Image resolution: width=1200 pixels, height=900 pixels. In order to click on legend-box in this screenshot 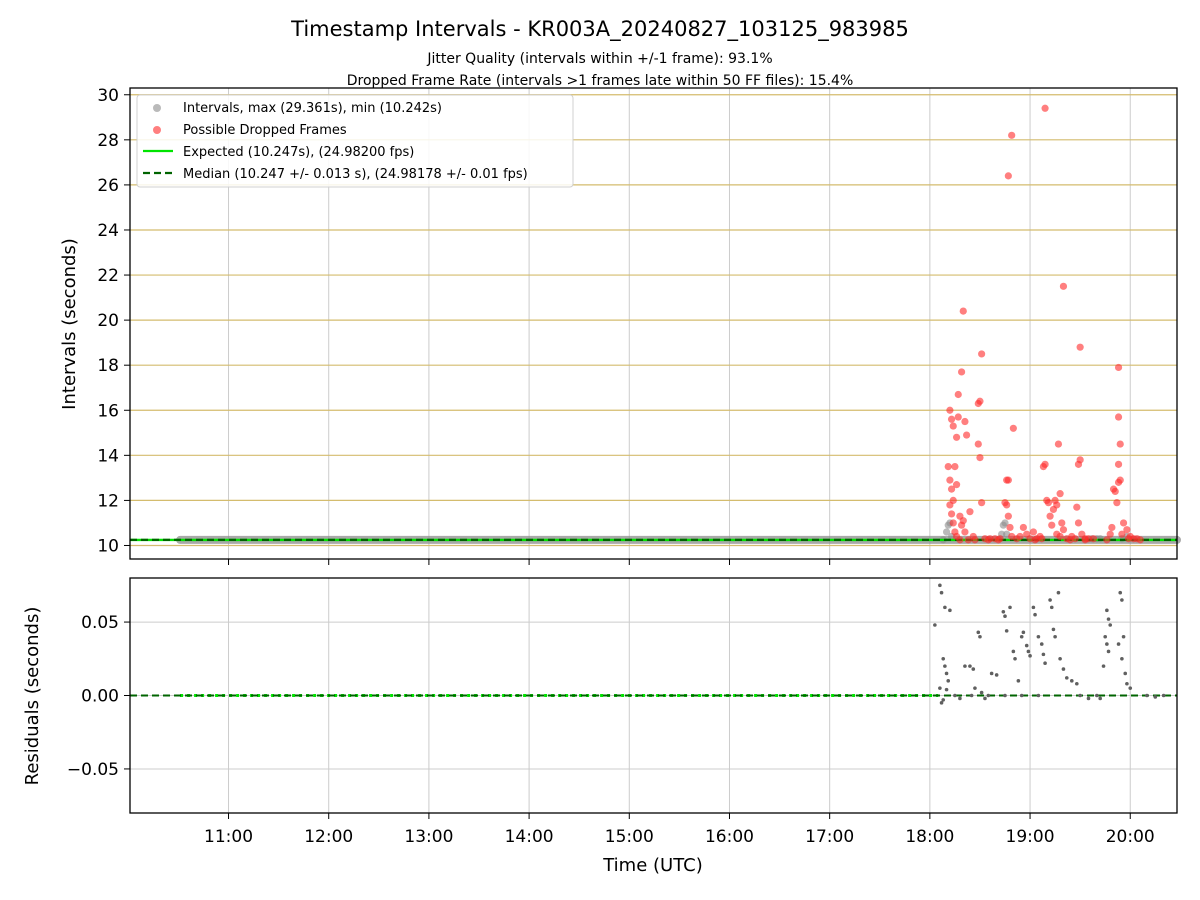, I will do `click(355, 141)`.